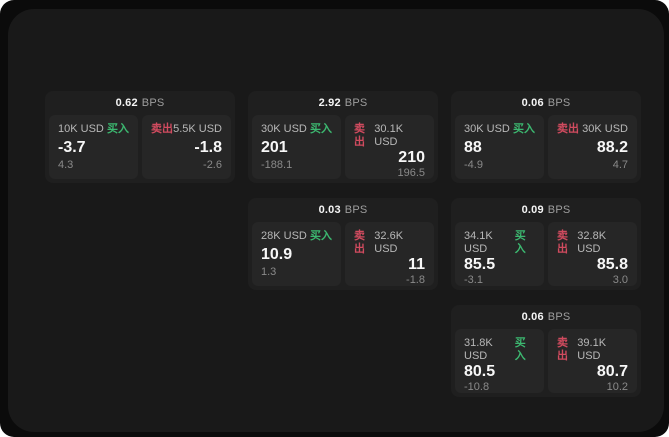 The height and width of the screenshot is (437, 669). Describe the element at coordinates (343, 254) in the screenshot. I see `card-body: 28K USD 买入 10.9 1.3 卖出 32.6K USD 11 -1.8` at that location.